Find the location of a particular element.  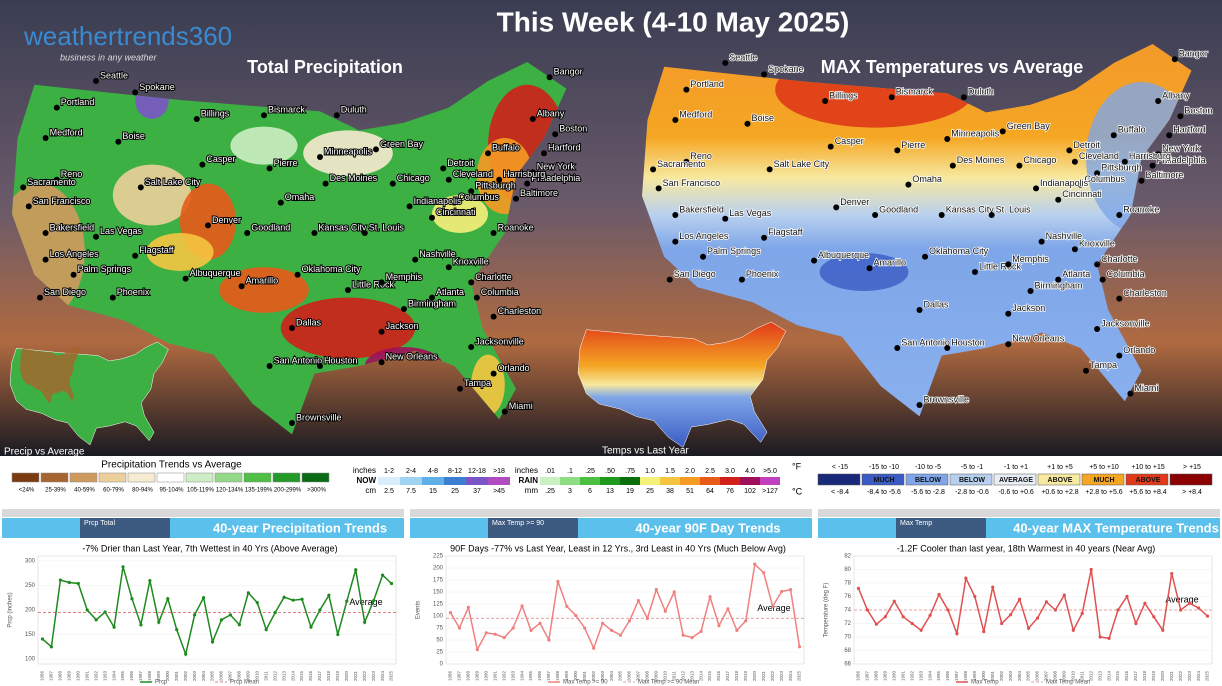

city-label: New Orleans is located at coordinates (1038, 339).